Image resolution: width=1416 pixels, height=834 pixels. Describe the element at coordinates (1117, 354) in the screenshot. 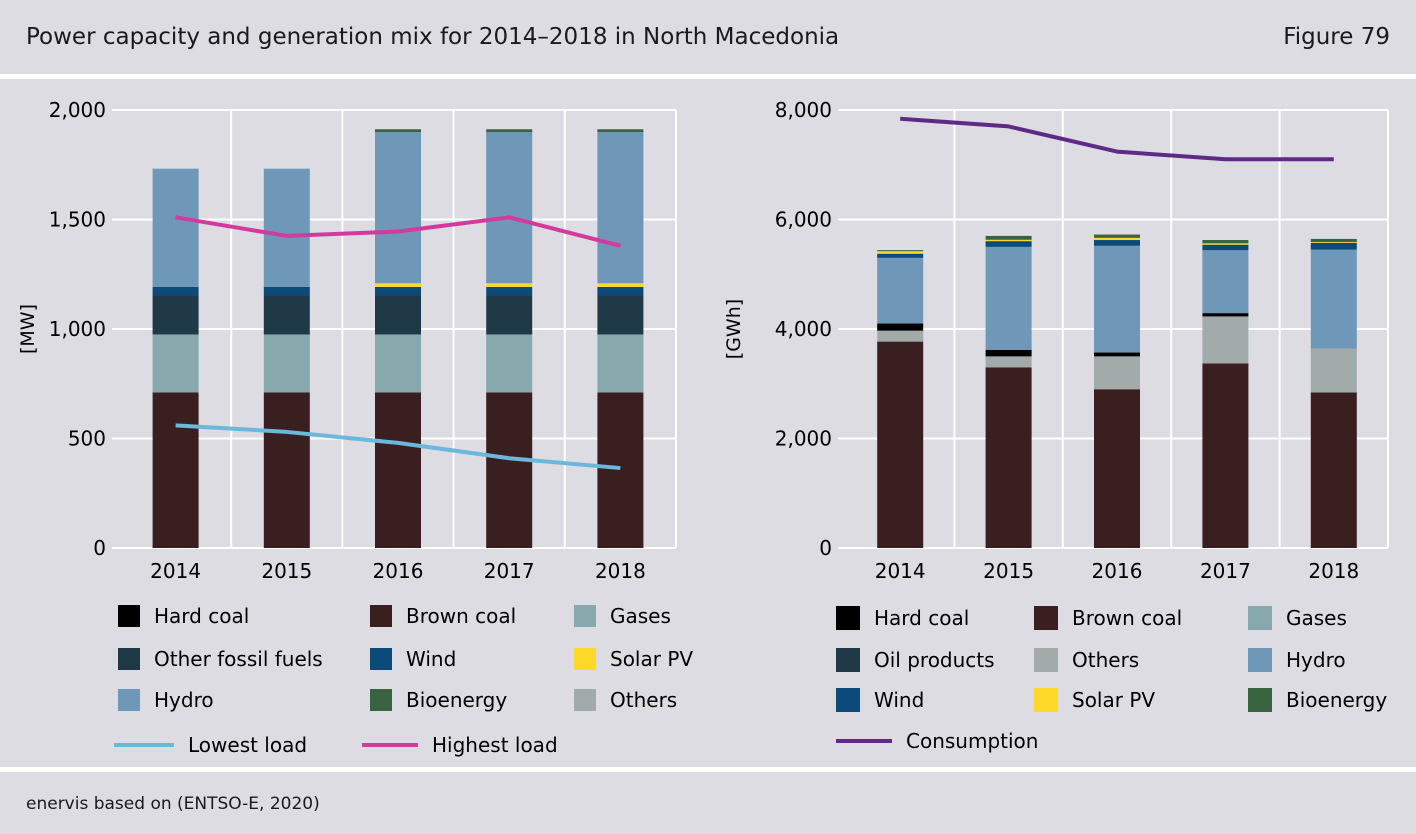

I see `chart2-bar-hard-coal-2016` at that location.